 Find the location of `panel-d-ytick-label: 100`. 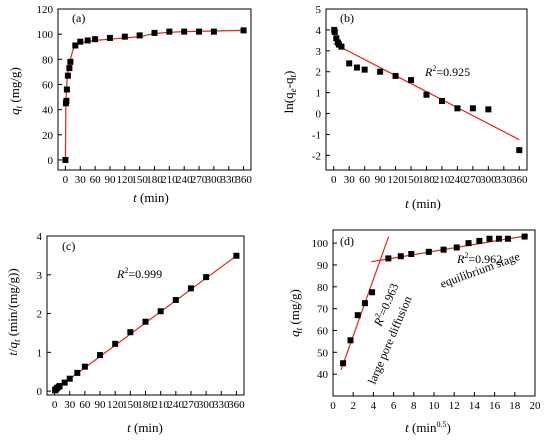

panel-d-ytick-label: 100 is located at coordinates (320, 244).